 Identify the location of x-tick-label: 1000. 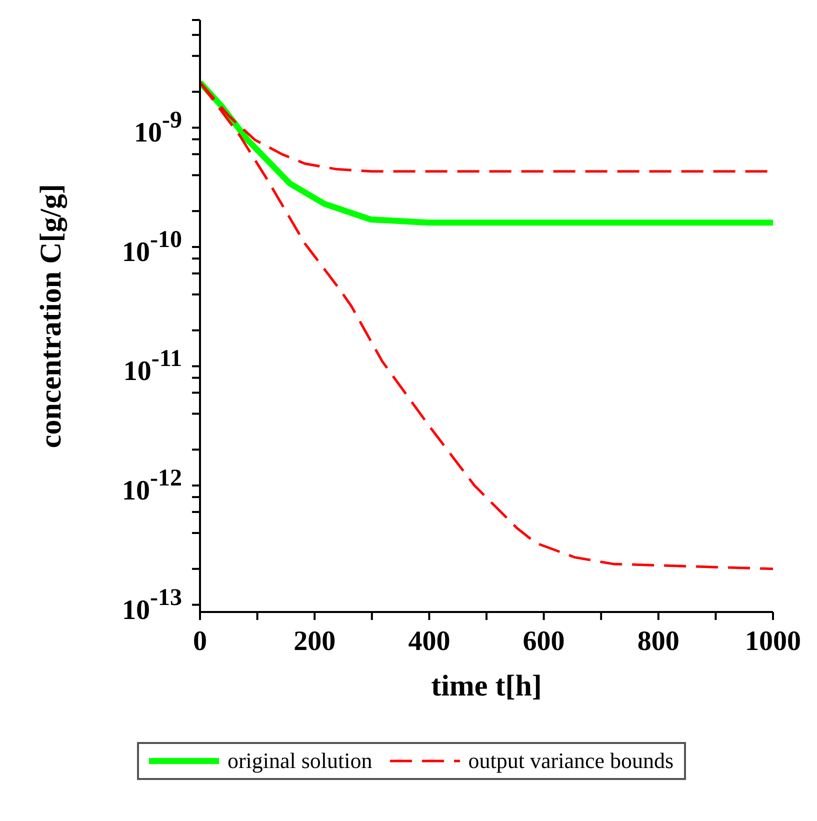
(773, 641).